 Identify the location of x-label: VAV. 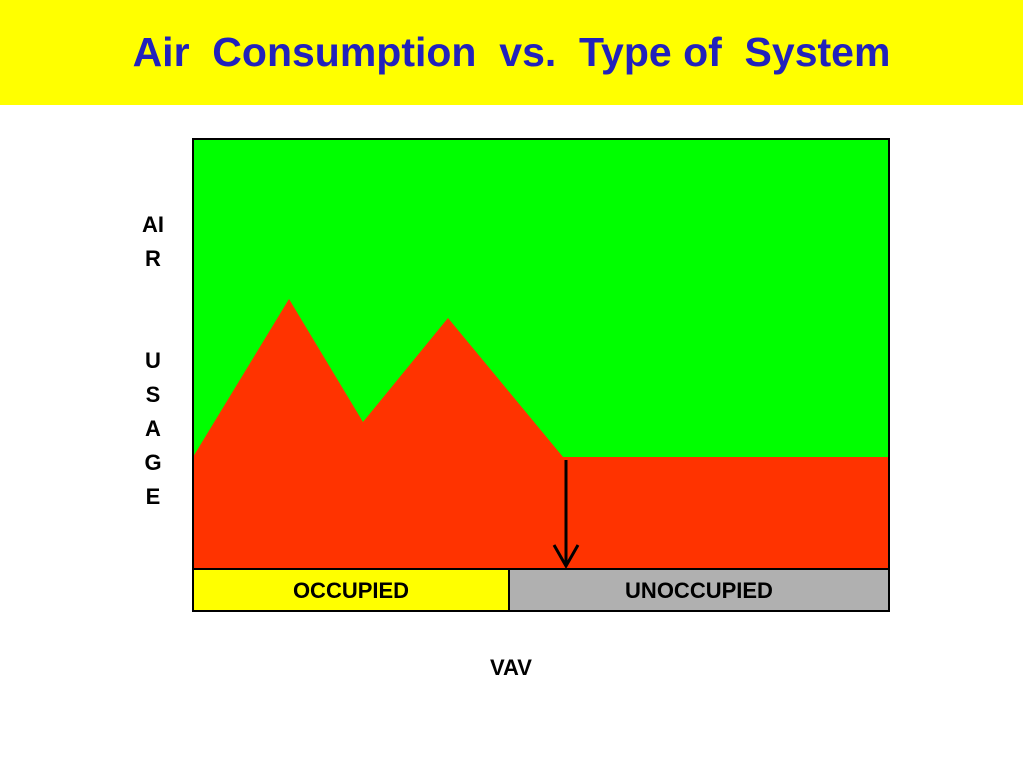
(511, 667).